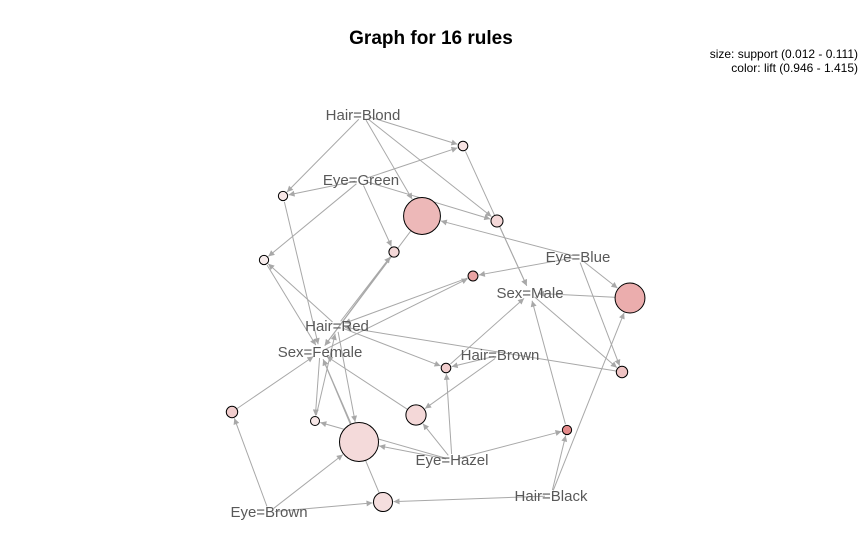 The width and height of the screenshot is (862, 550). Describe the element at coordinates (264, 260) in the screenshot. I see `rule-node-r5` at that location.